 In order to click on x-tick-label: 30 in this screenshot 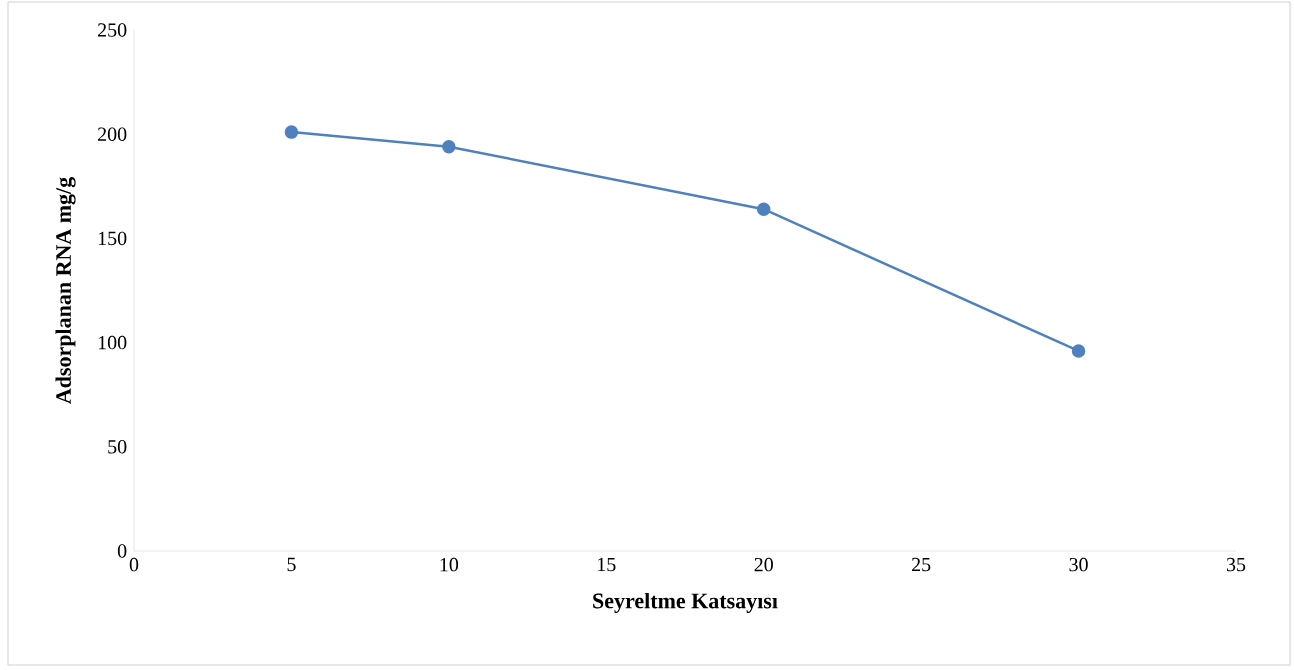, I will do `click(1078, 564)`.